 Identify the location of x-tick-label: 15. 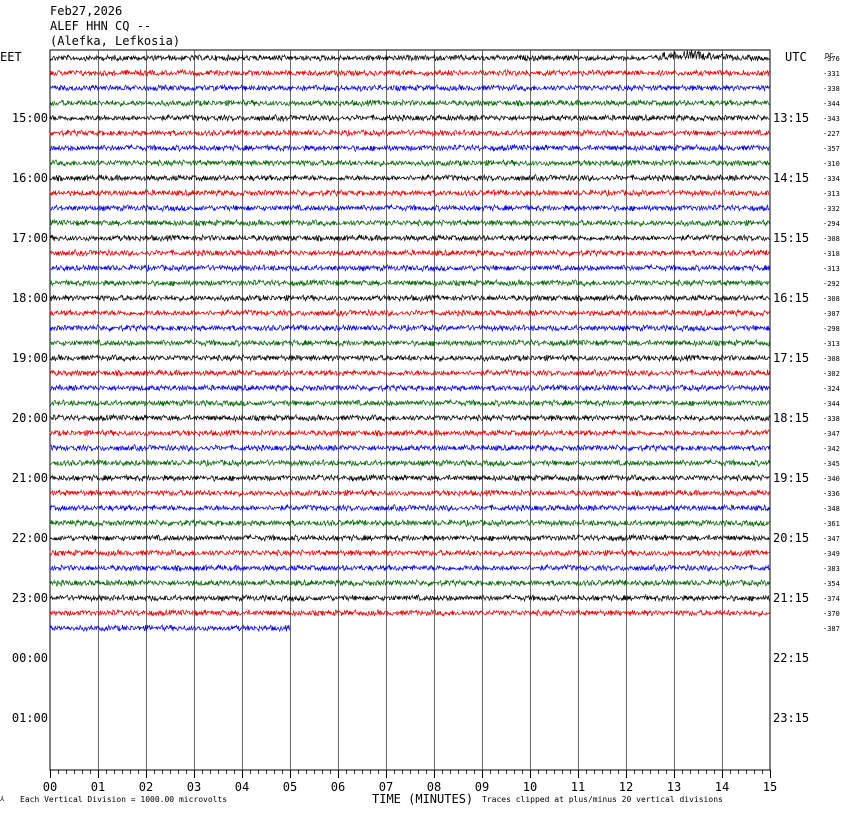
(770, 787).